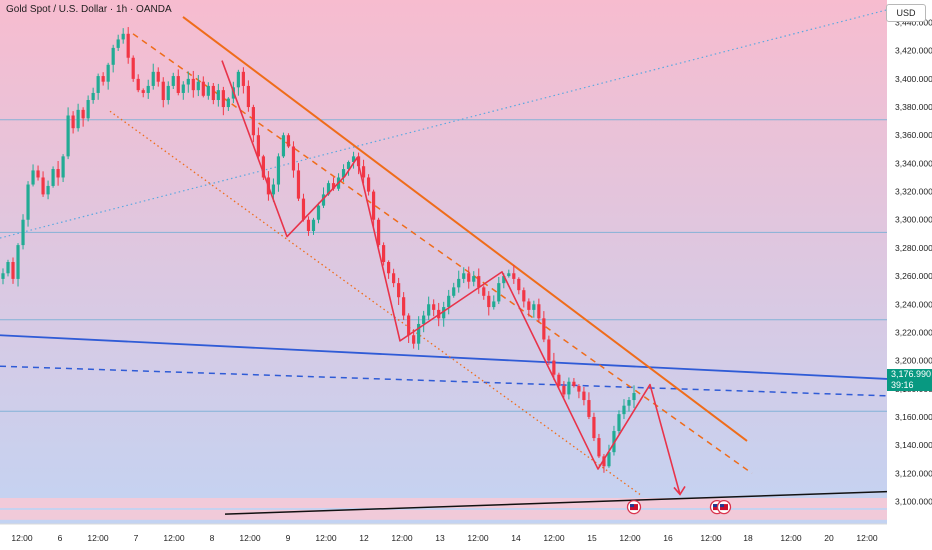  What do you see at coordinates (444, 381) in the screenshot?
I see `blue-dashed-trendline` at bounding box center [444, 381].